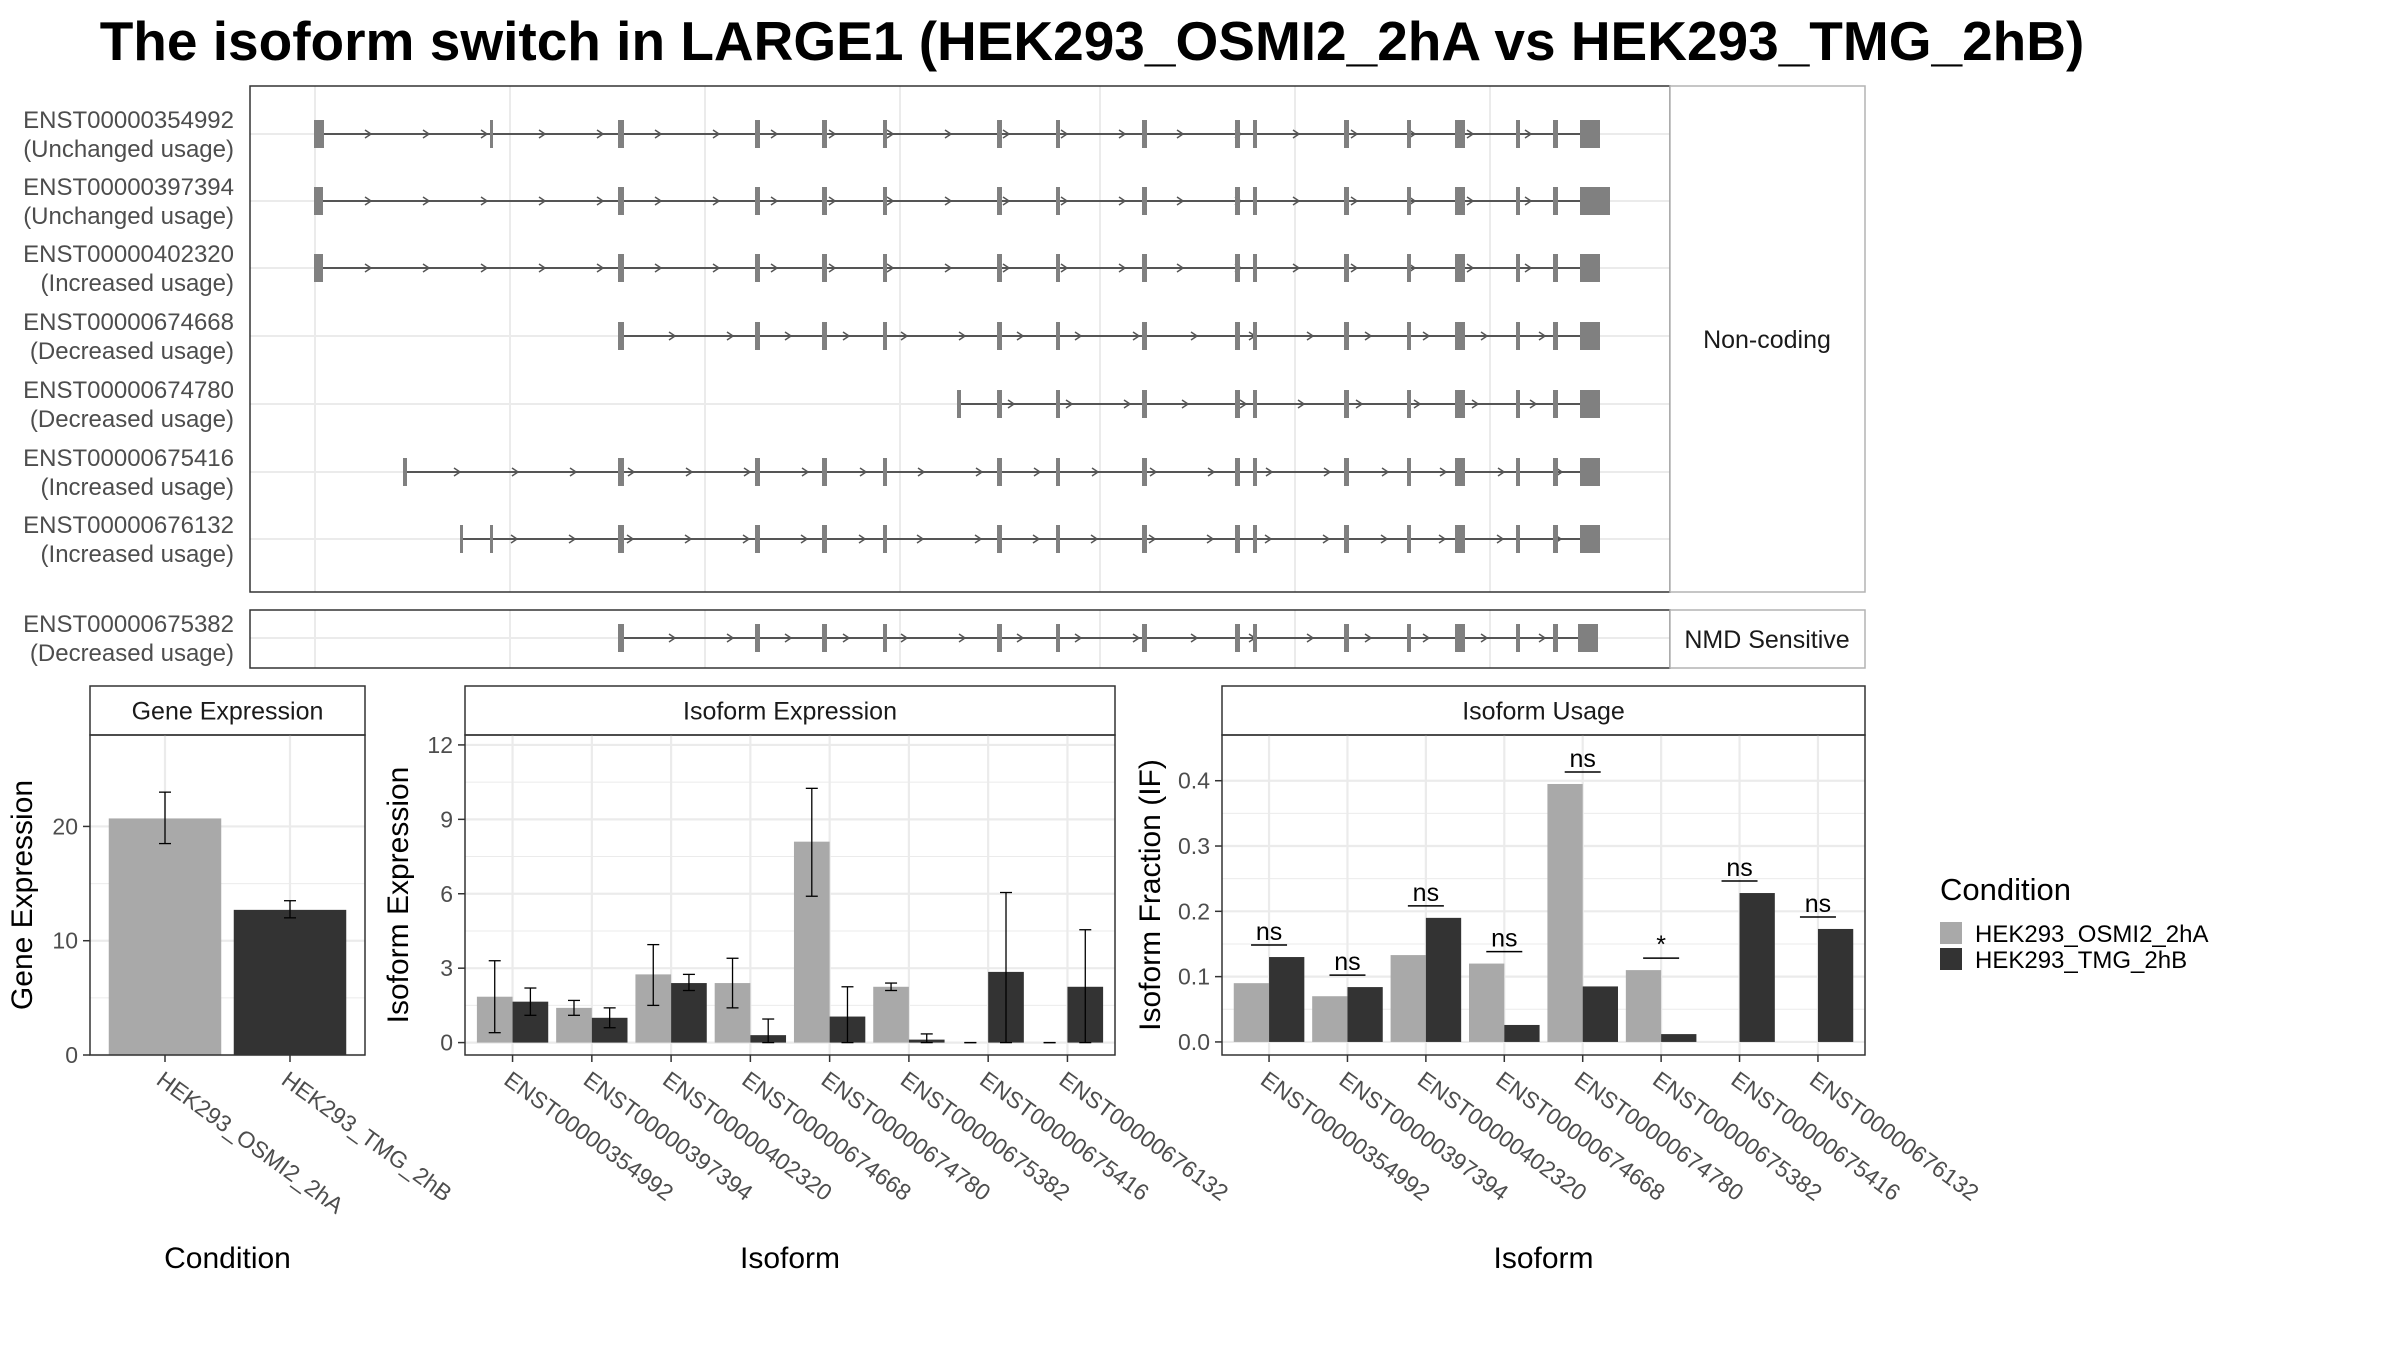 The width and height of the screenshot is (2400, 1350). Describe the element at coordinates (1150, 895) in the screenshot. I see `y-axis-title: Isoform Fraction (IF)` at that location.